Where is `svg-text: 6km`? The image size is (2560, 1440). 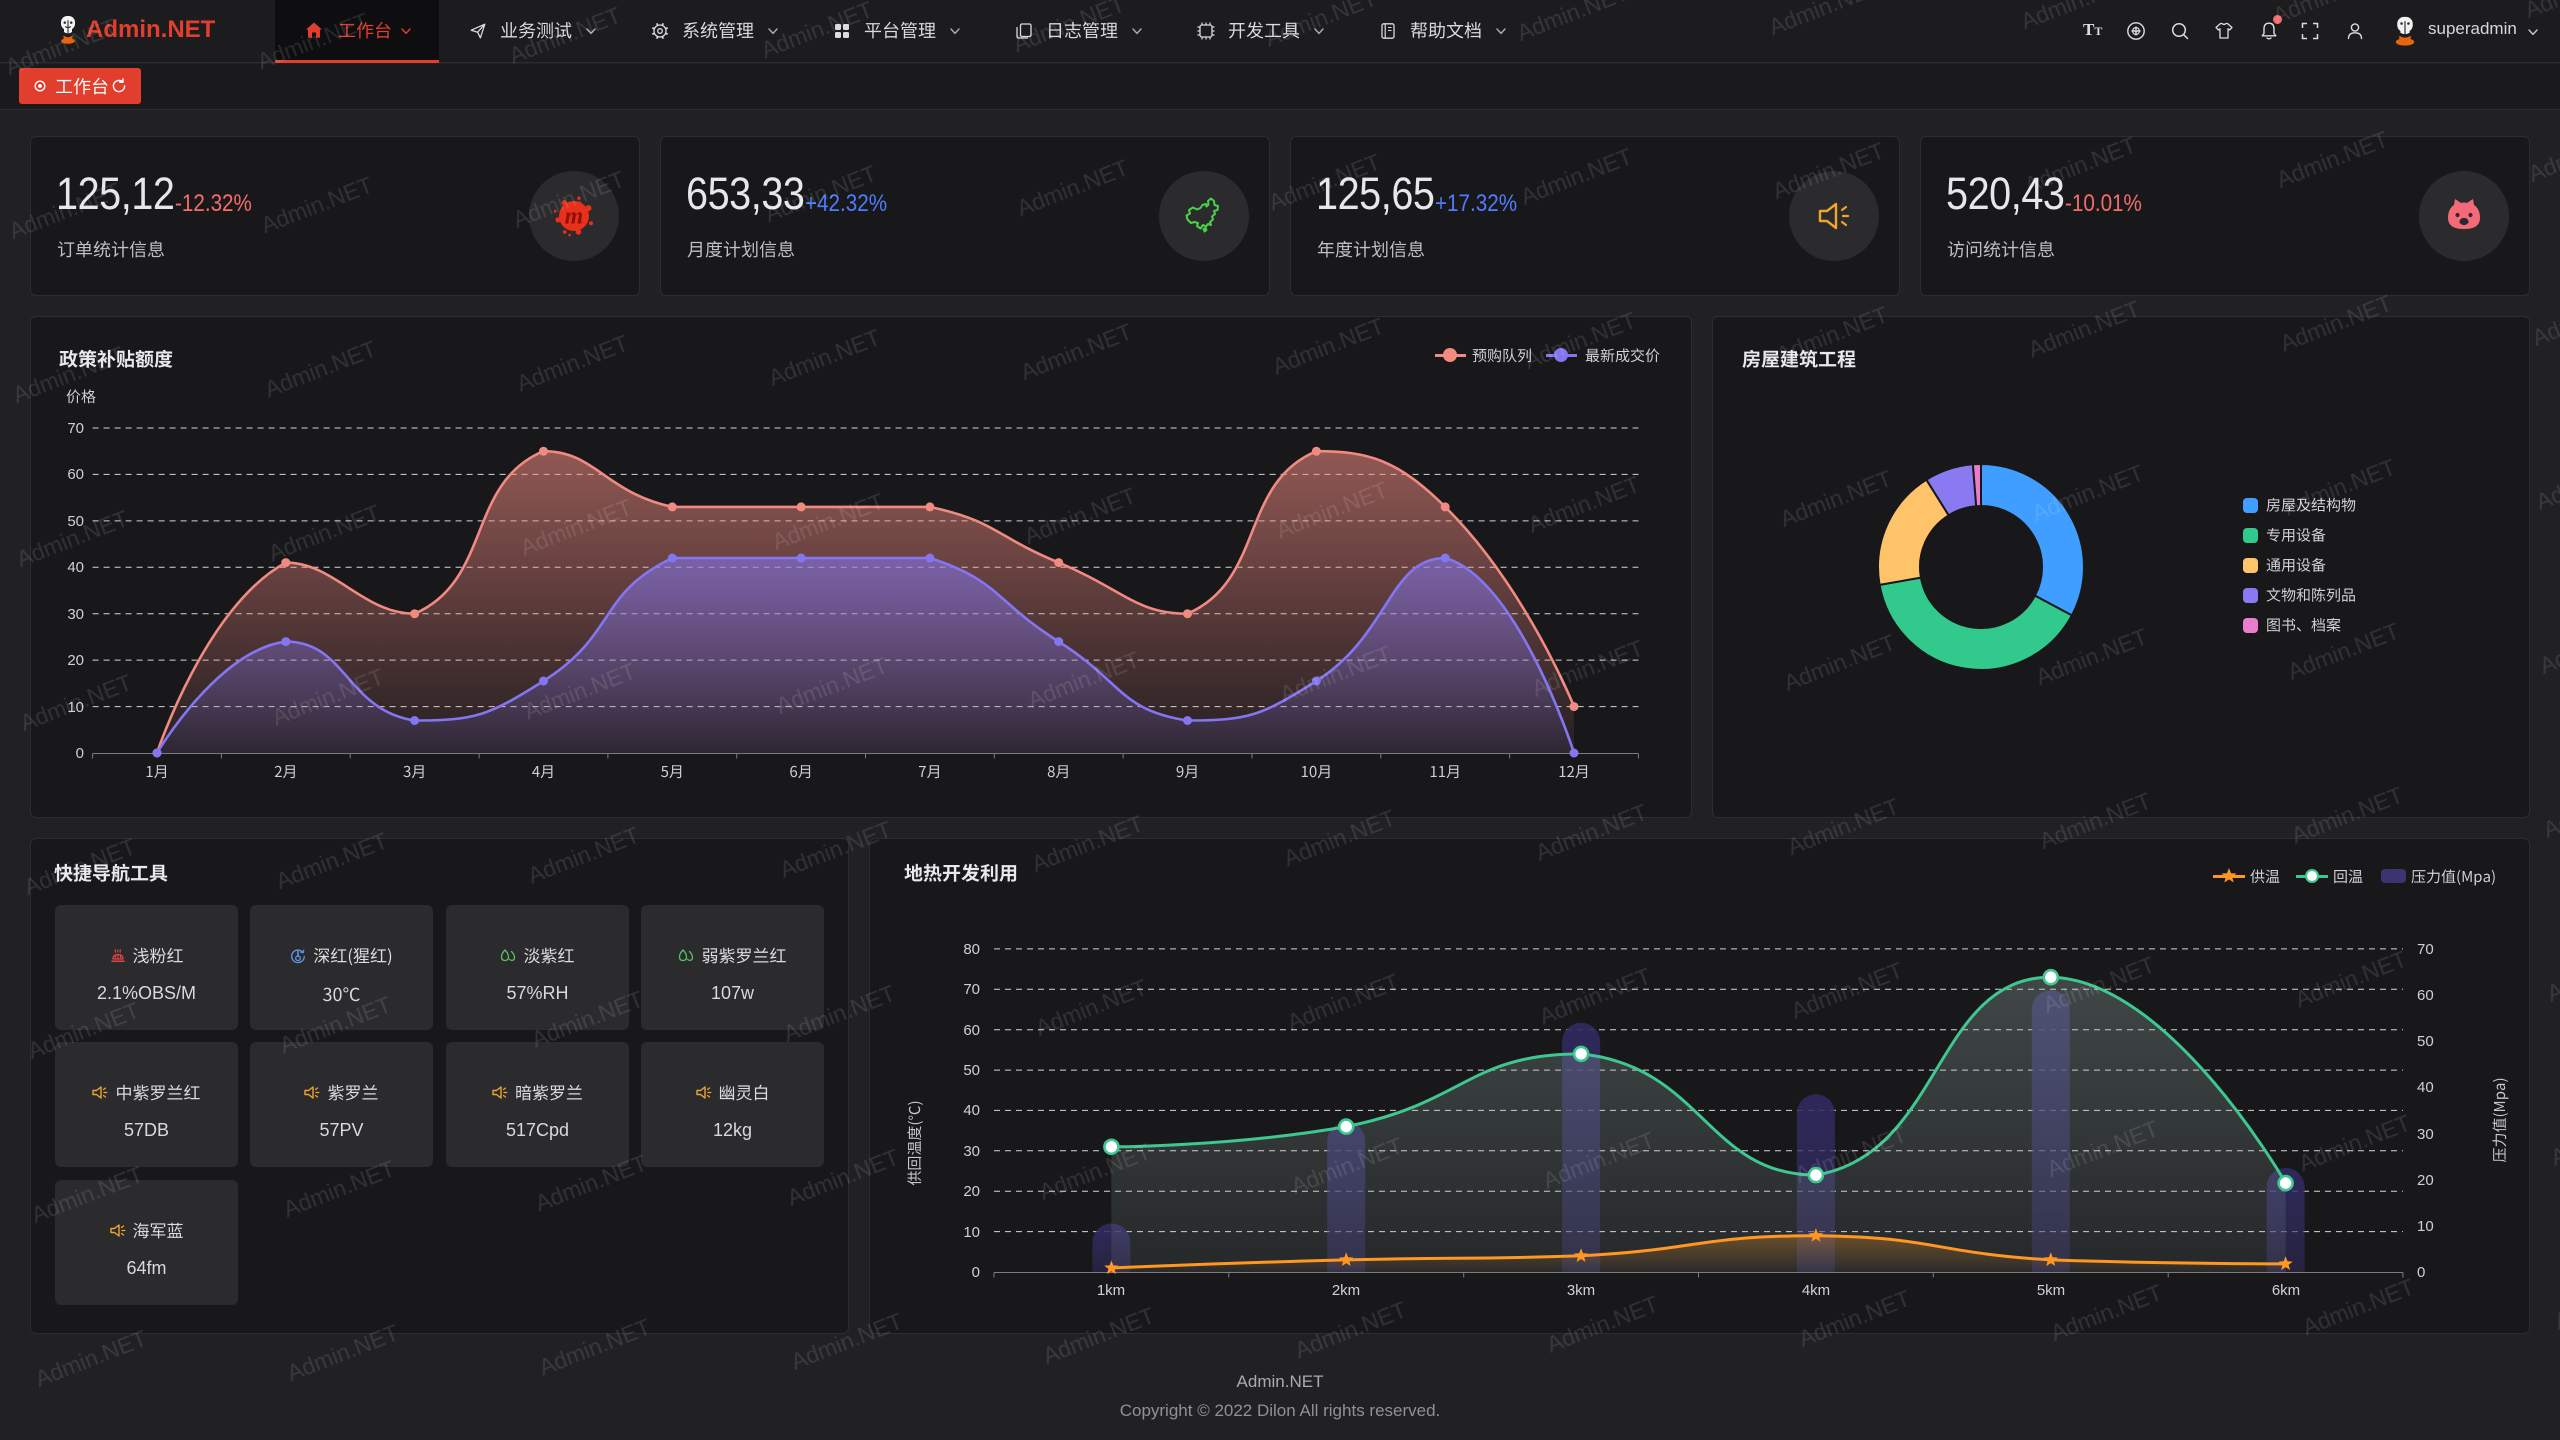 svg-text: 6km is located at coordinates (2286, 1290).